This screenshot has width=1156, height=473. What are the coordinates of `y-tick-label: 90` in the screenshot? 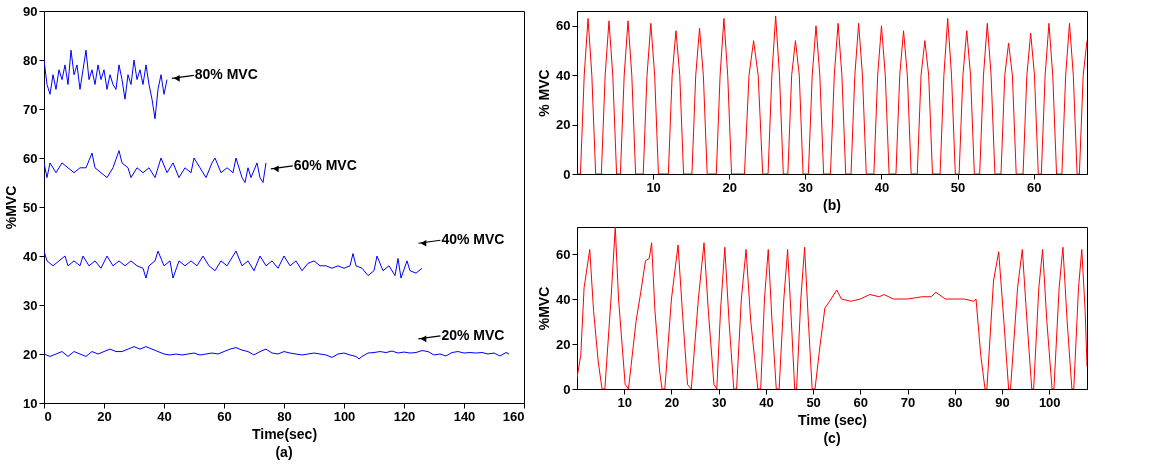 It's located at (30, 11).